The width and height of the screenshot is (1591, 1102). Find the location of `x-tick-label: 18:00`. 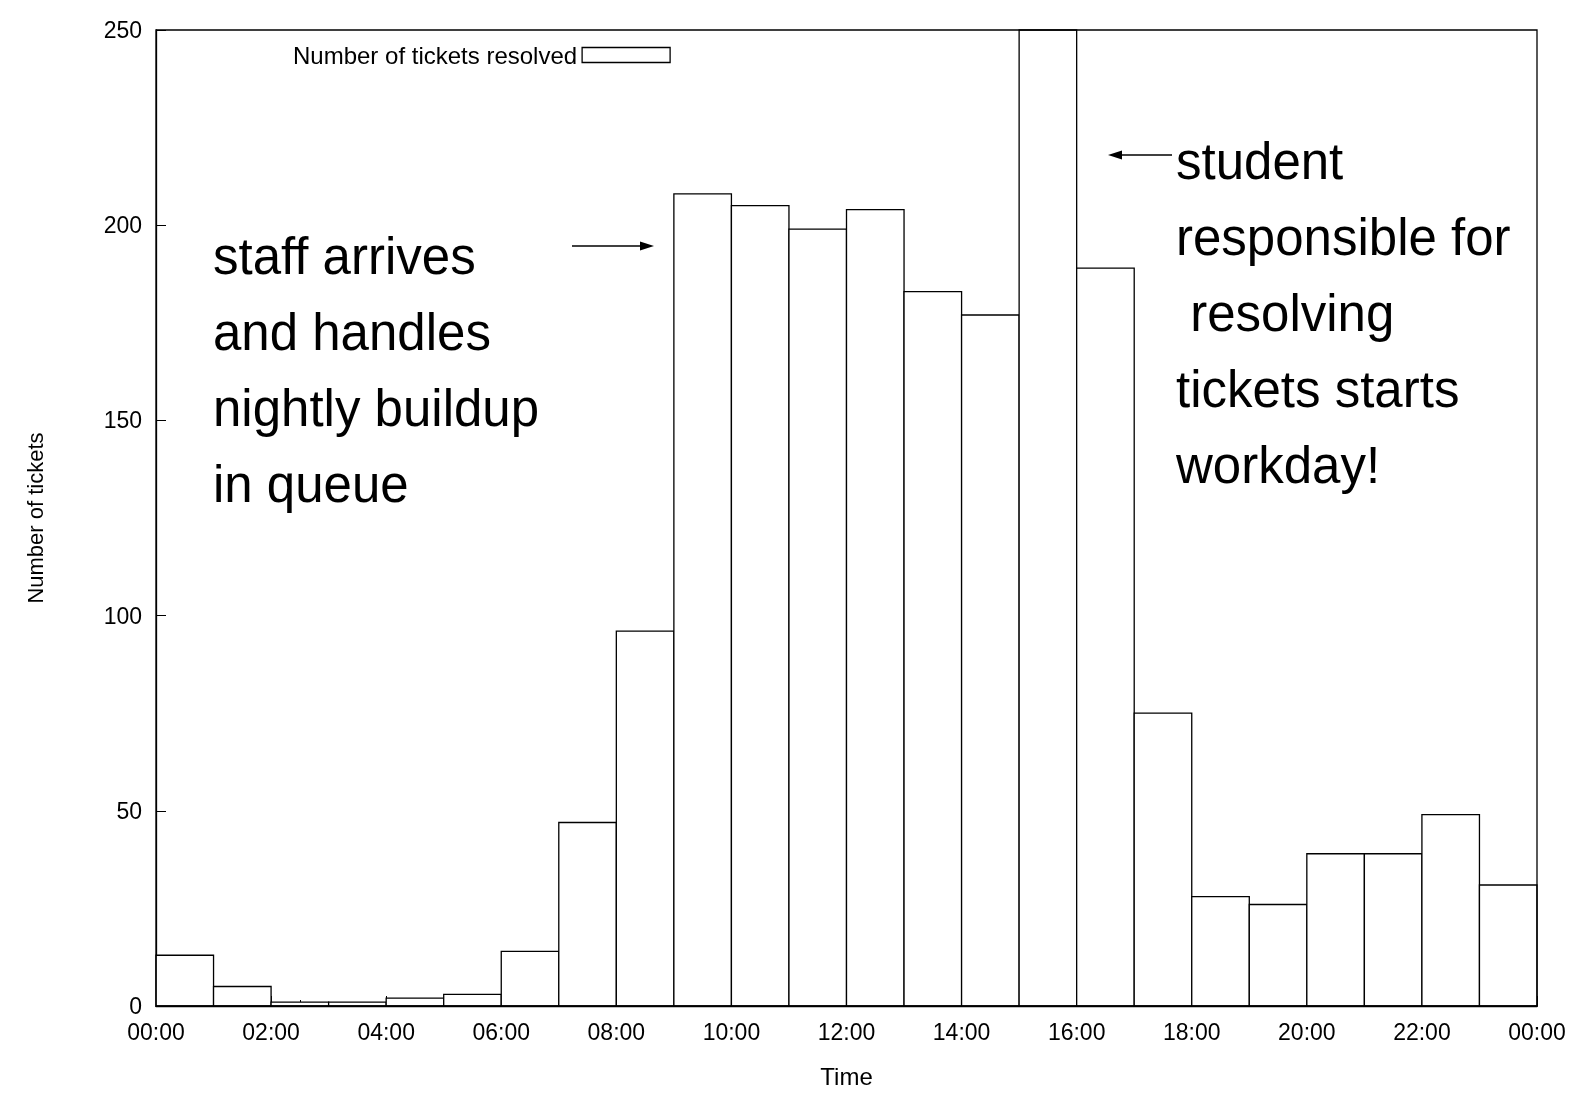

x-tick-label: 18:00 is located at coordinates (1191, 1031).